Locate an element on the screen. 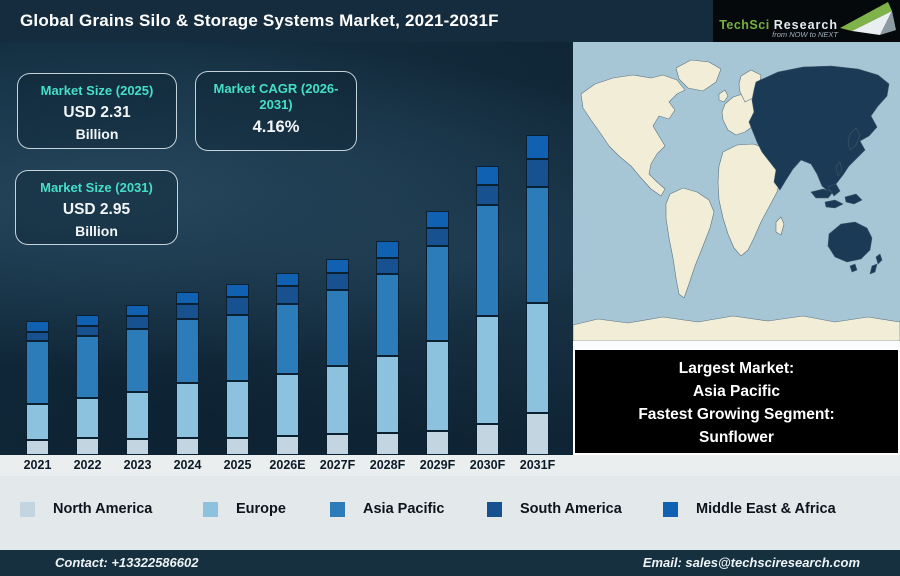 The width and height of the screenshot is (900, 576). legend-item-south-america: South America is located at coordinates (554, 509).